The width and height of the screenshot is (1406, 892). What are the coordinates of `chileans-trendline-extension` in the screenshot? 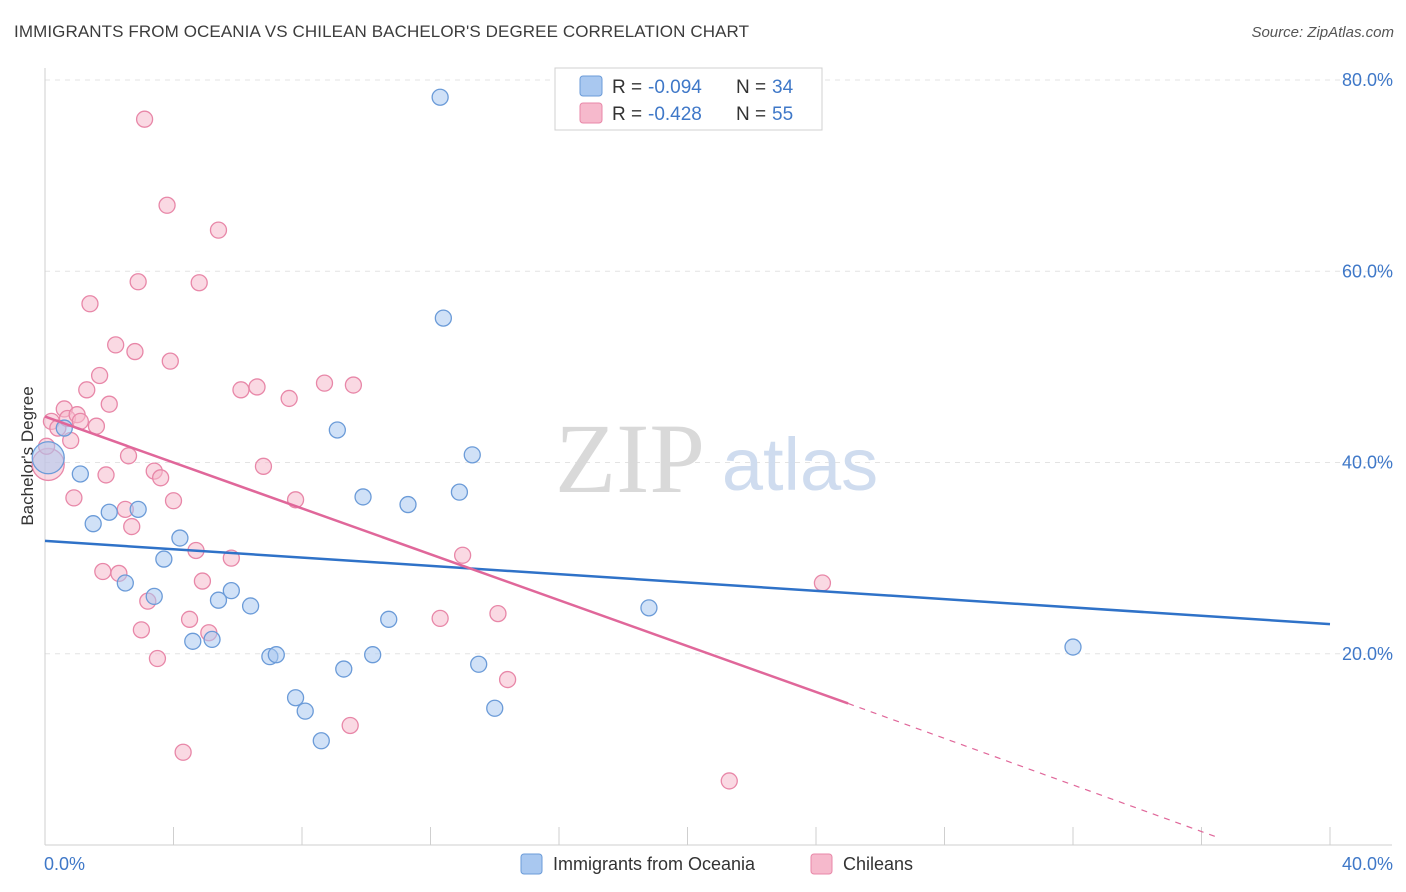 It's located at (1032, 770).